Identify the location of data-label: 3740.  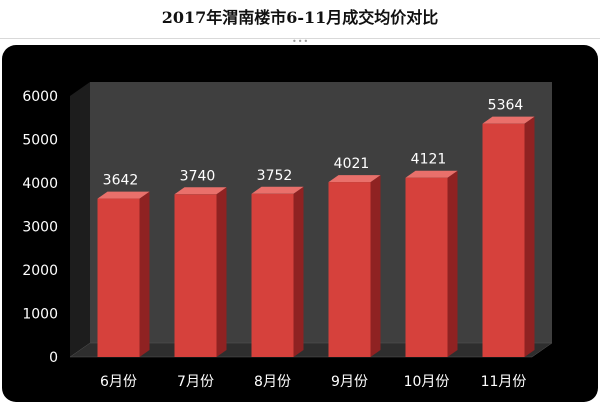
(198, 176).